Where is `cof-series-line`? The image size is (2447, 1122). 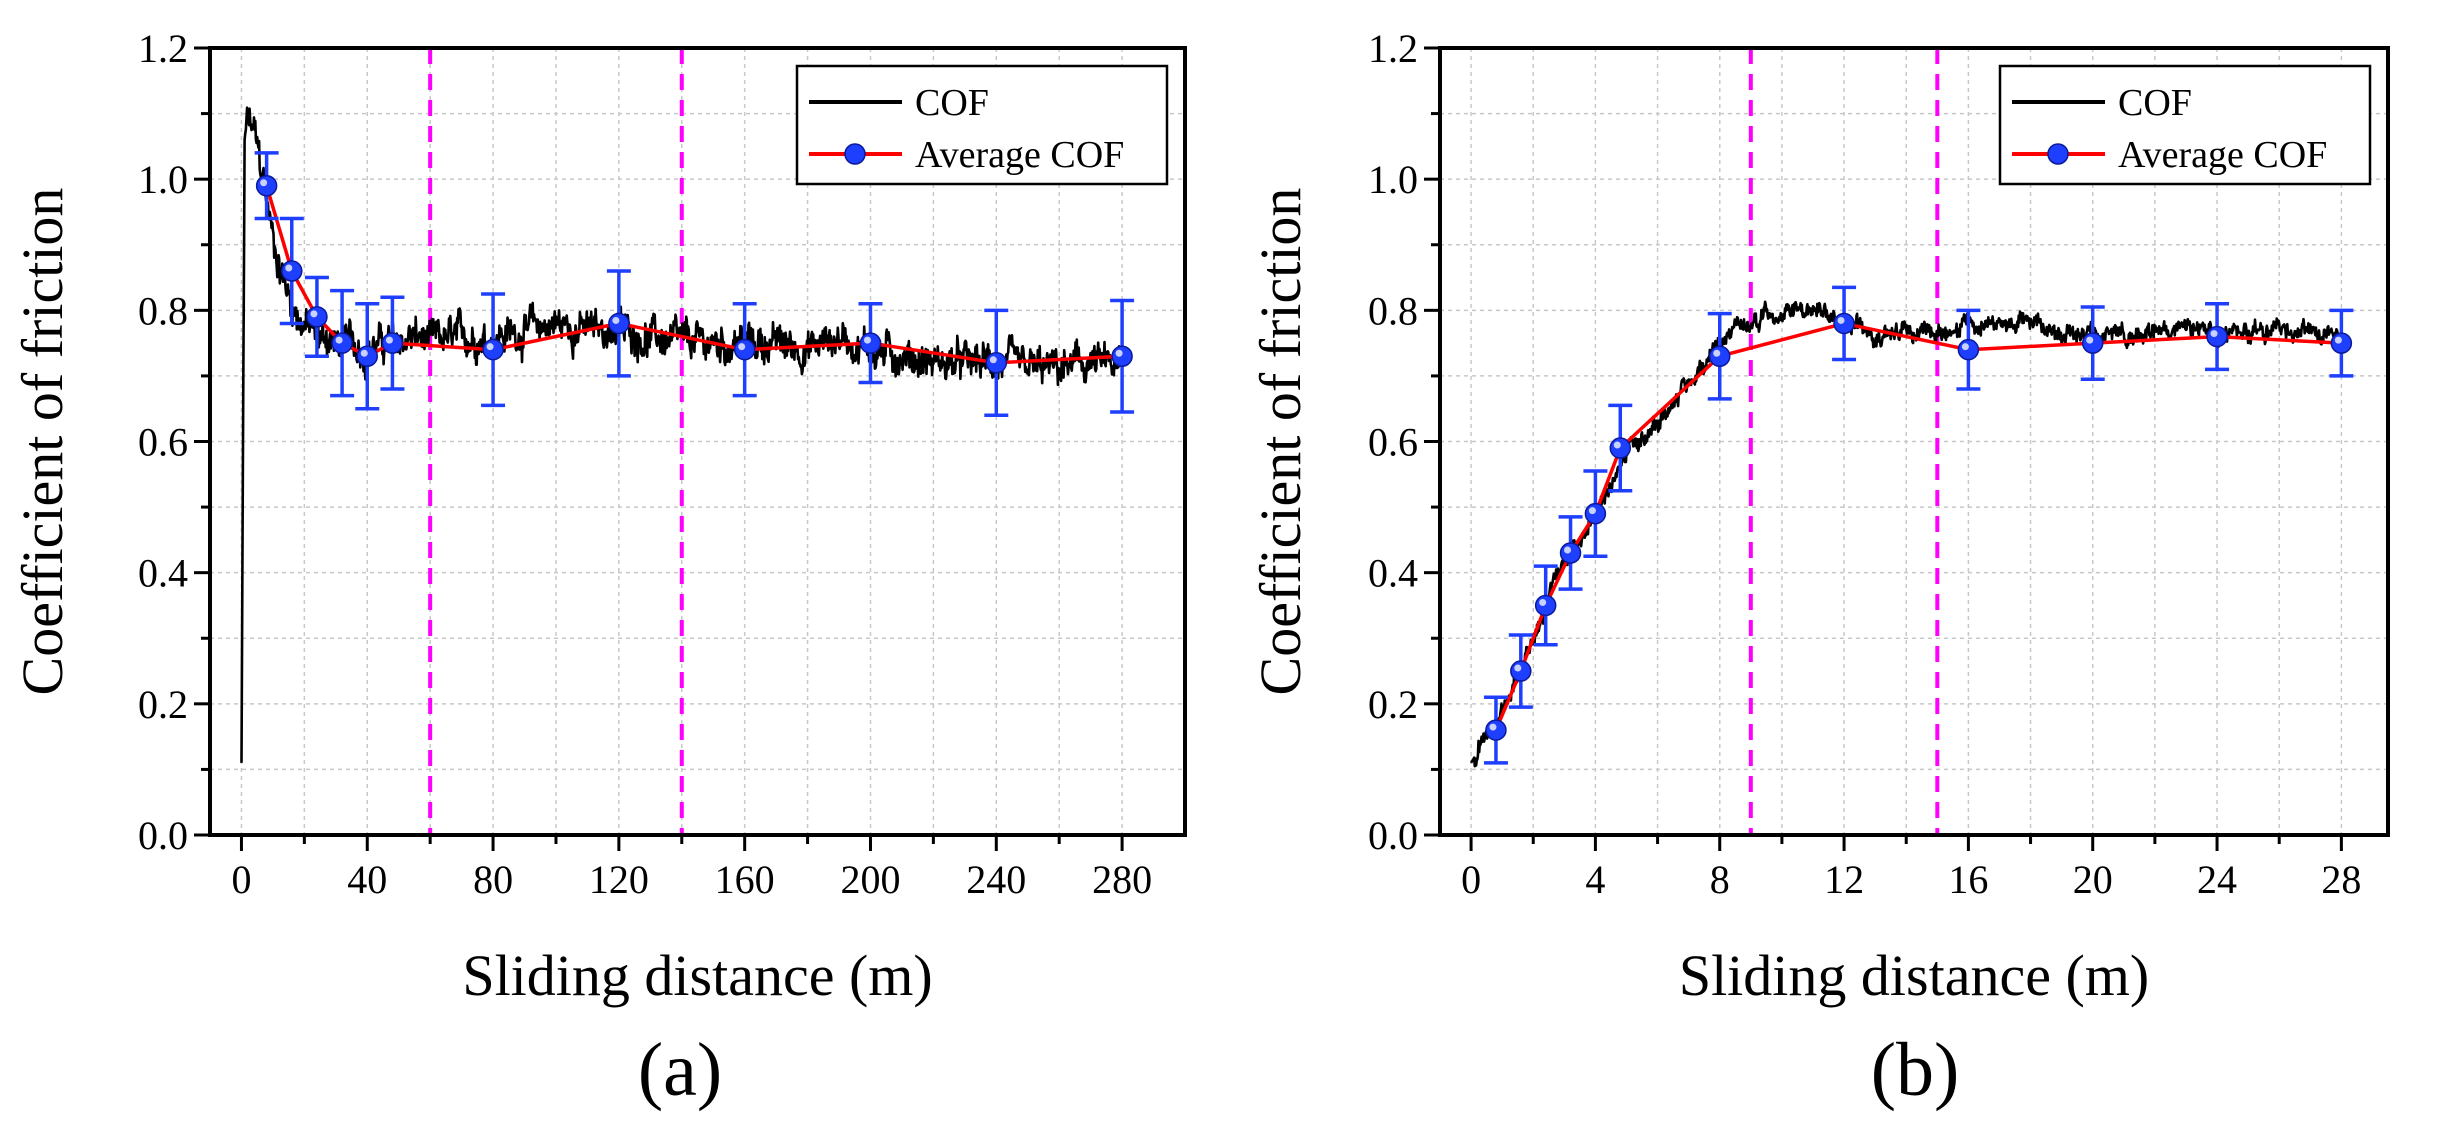
cof-series-line is located at coordinates (1906, 534).